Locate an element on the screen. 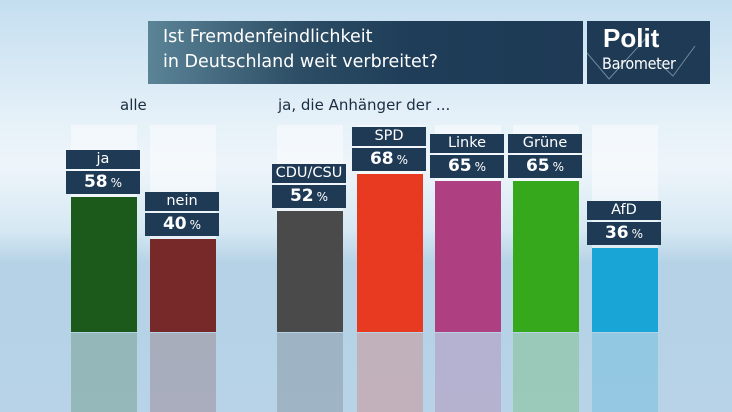 This screenshot has height=412, width=732. chart-title-line-2: in Deutschland weit verbreitet? is located at coordinates (300, 62).